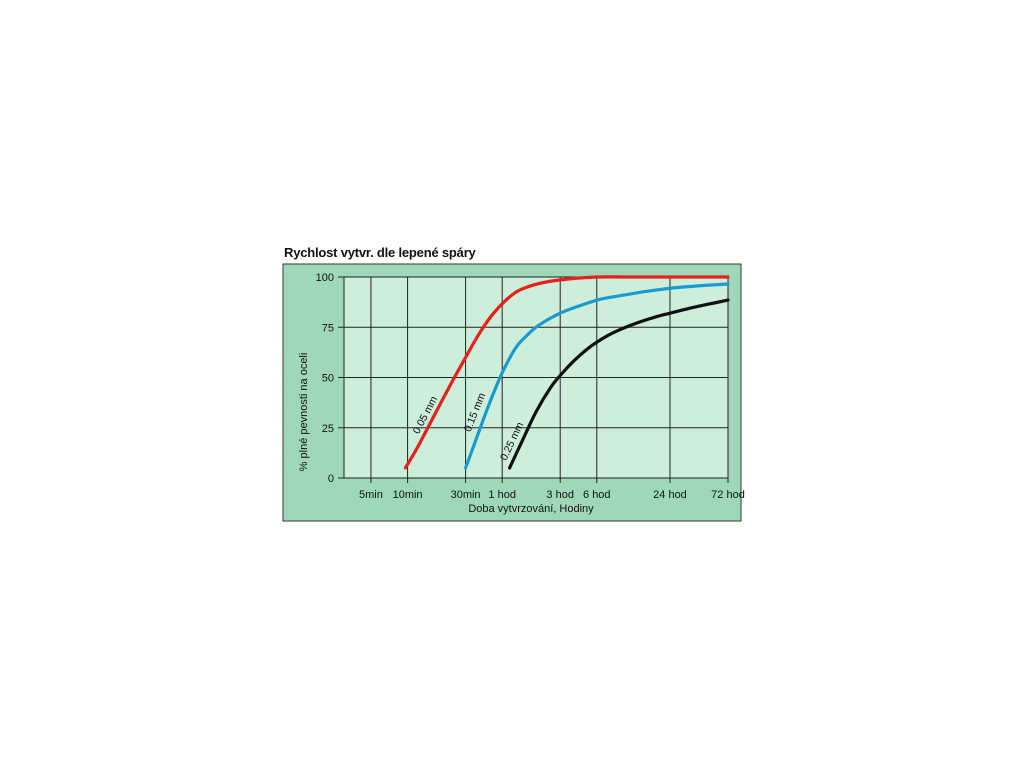 The width and height of the screenshot is (1024, 768). What do you see at coordinates (328, 429) in the screenshot?
I see `y-tick-label: 25` at bounding box center [328, 429].